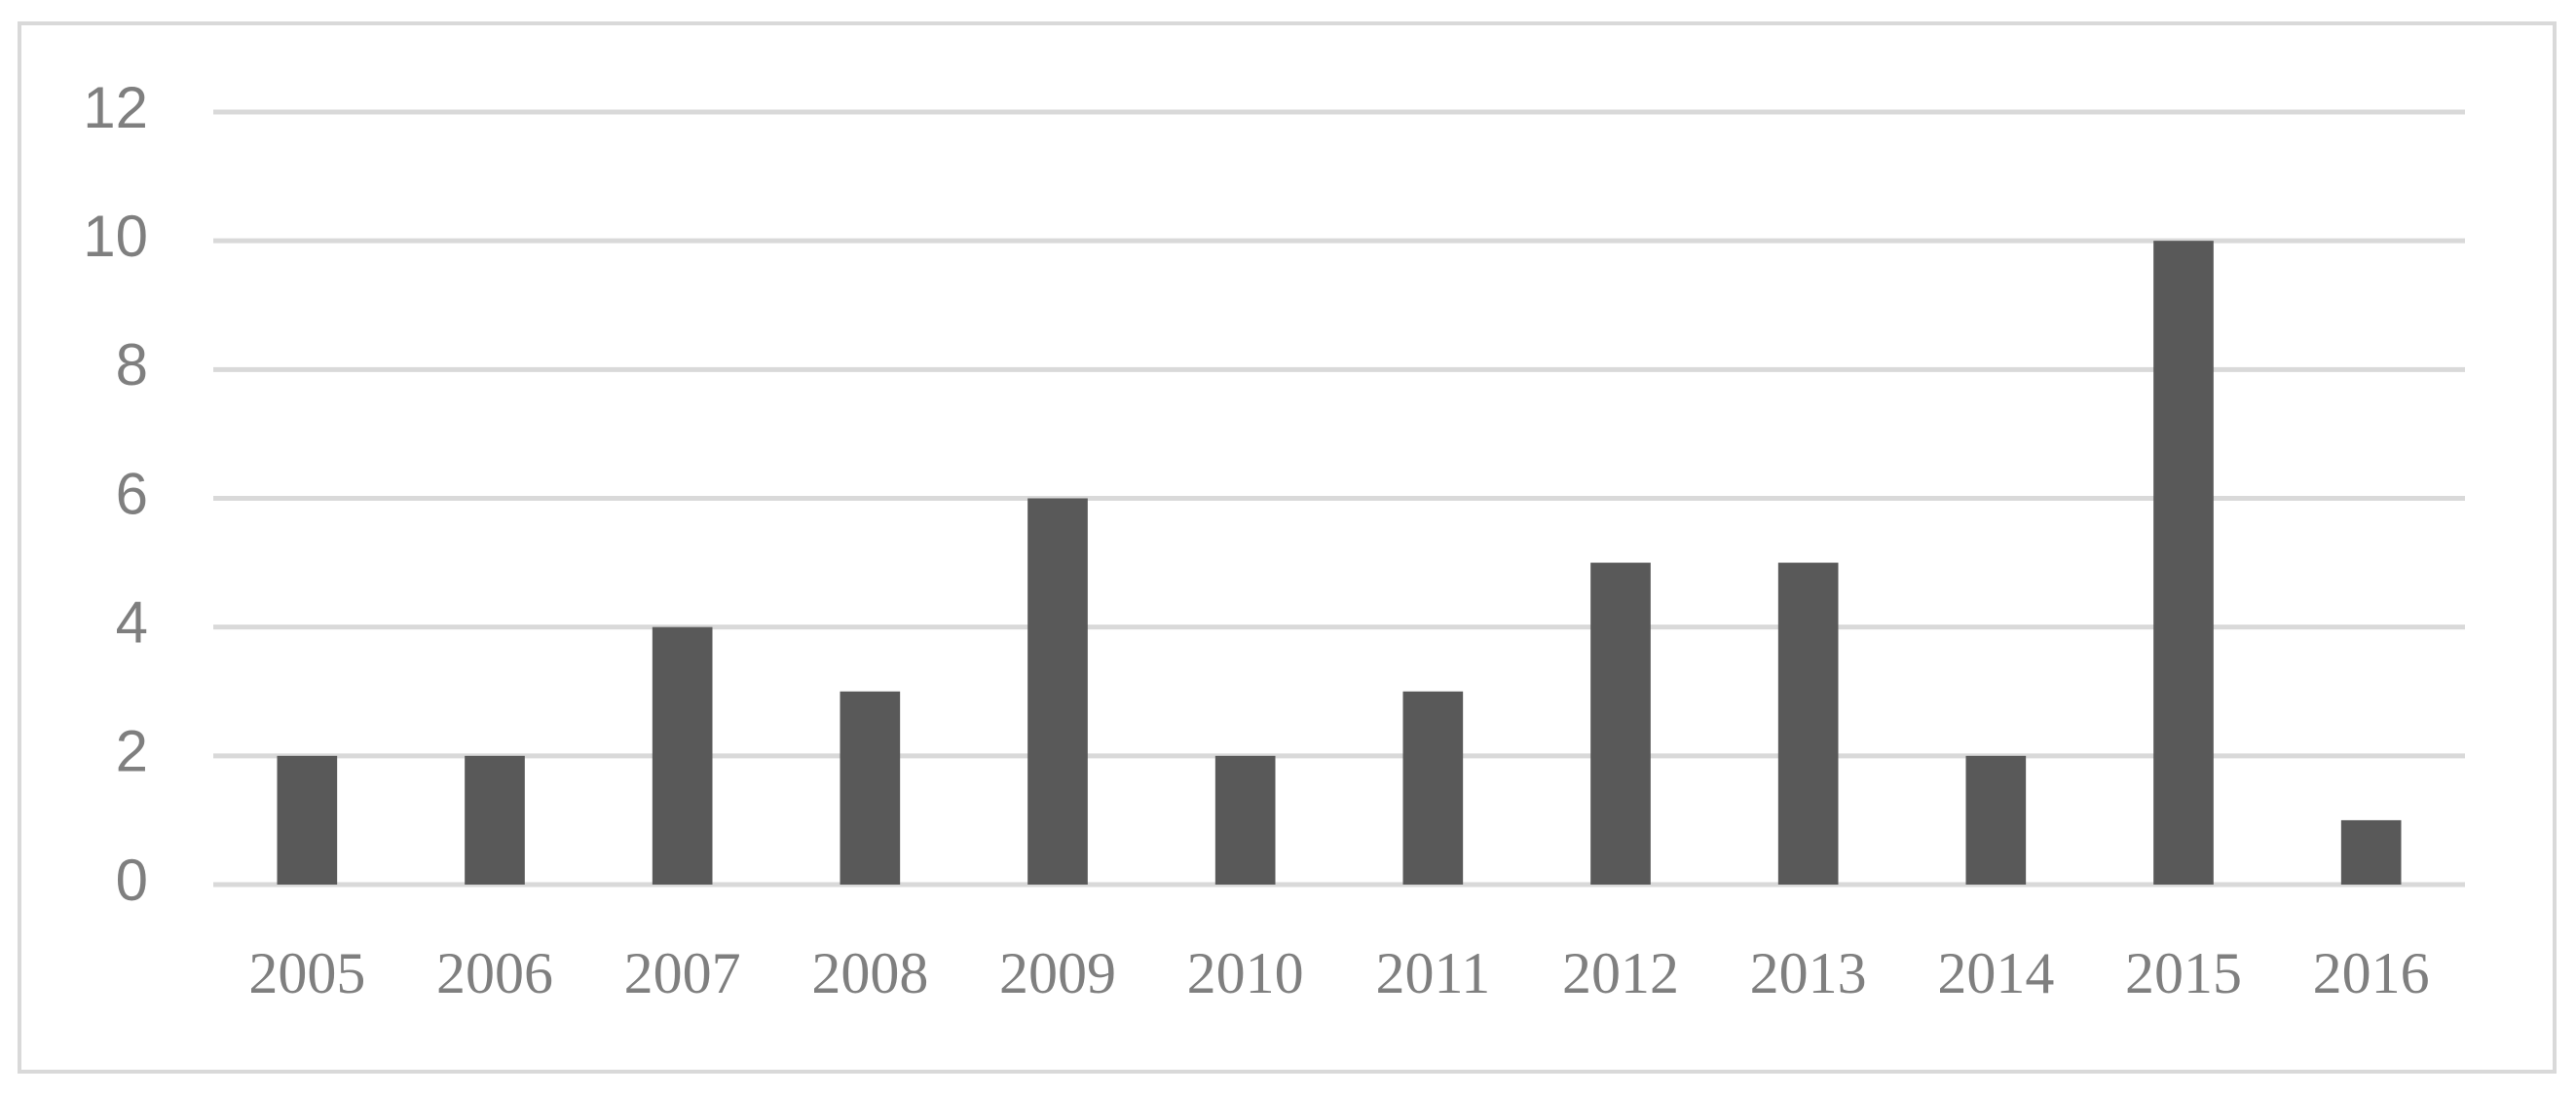  What do you see at coordinates (2183, 973) in the screenshot?
I see `x-tick-label: 2015` at bounding box center [2183, 973].